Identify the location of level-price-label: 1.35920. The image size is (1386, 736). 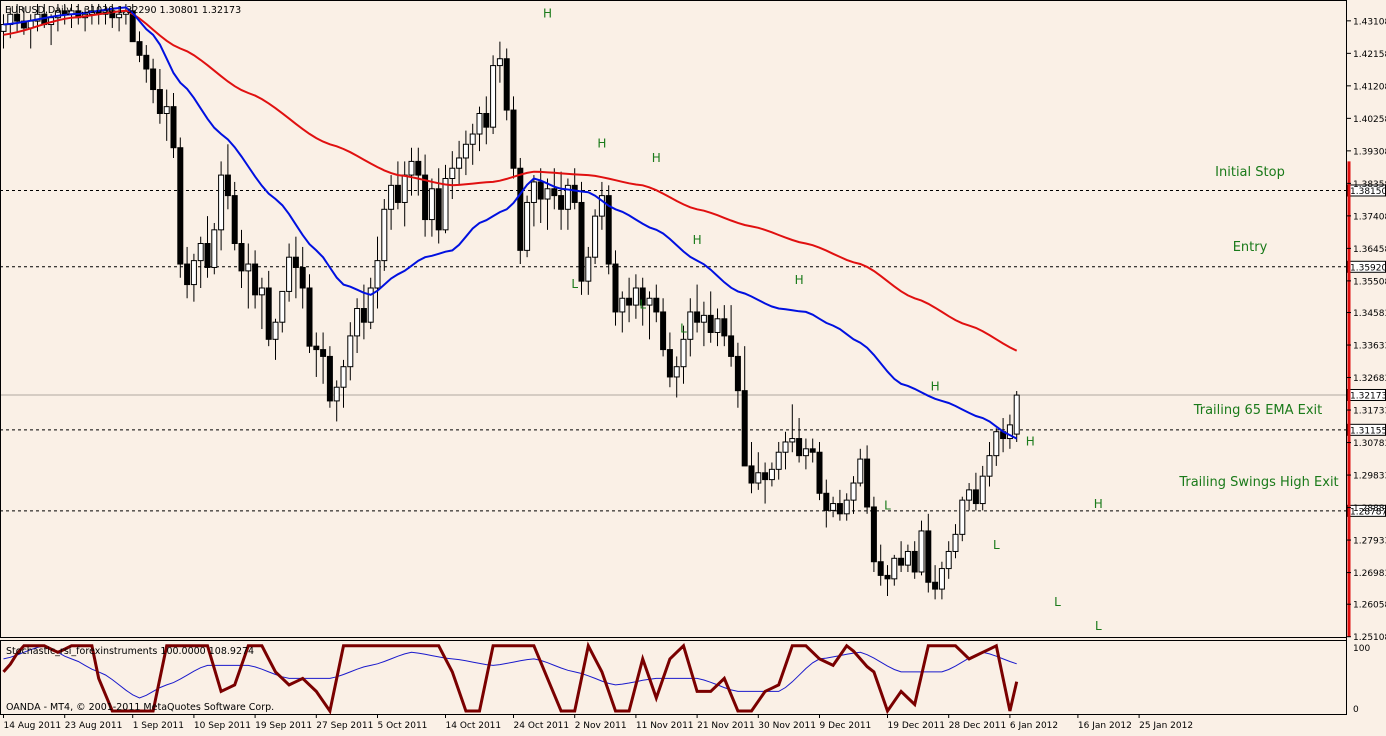
(1368, 268).